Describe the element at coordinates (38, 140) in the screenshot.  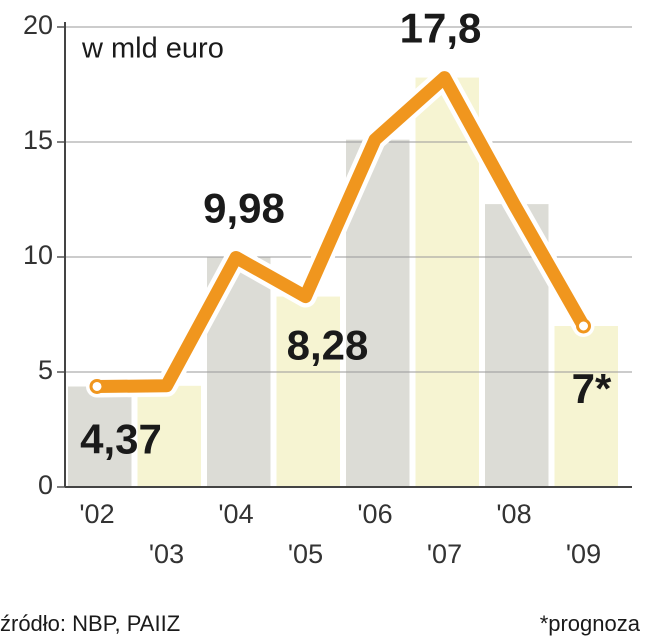
I see `y-tick-label: 15` at that location.